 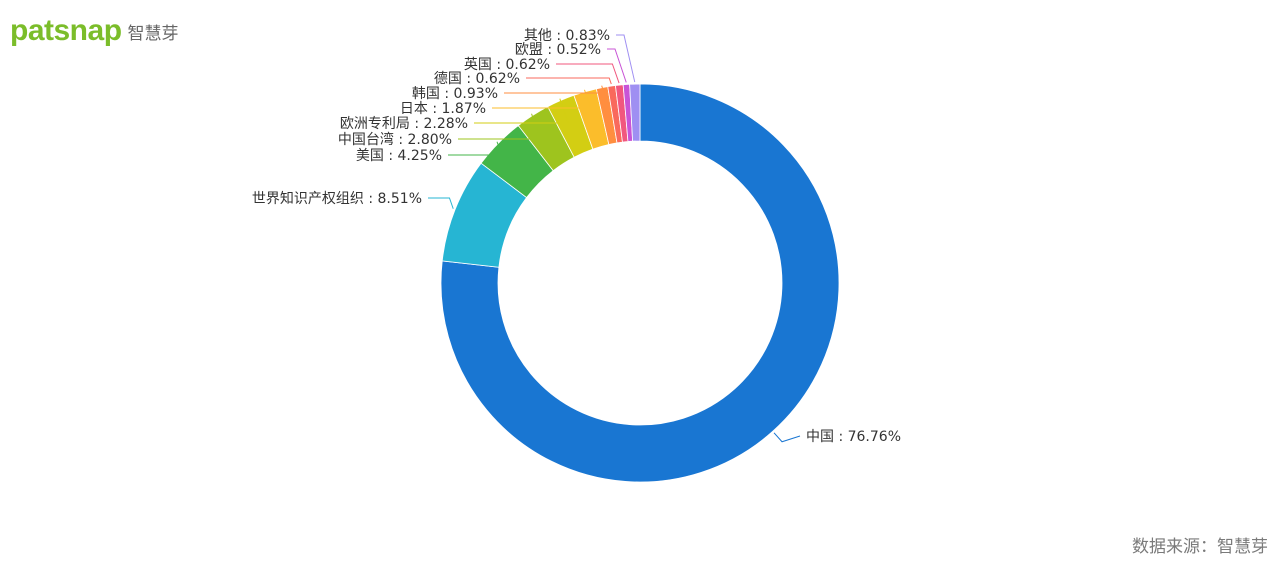 I want to click on slice-label-3: 中国台湾 : 2.80%, so click(x=395, y=139).